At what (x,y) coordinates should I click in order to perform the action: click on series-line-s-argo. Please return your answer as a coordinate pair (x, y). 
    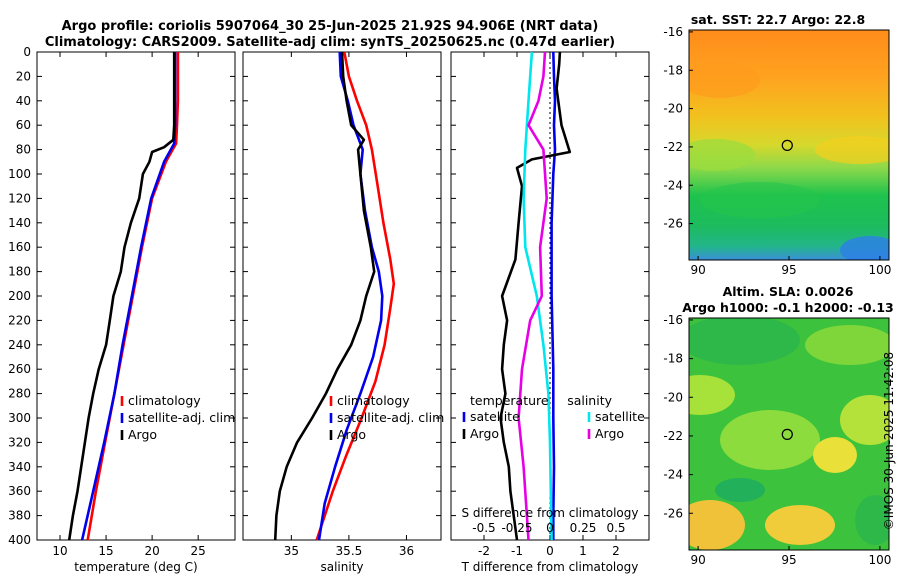
    Looking at the image, I should click on (533, 296).